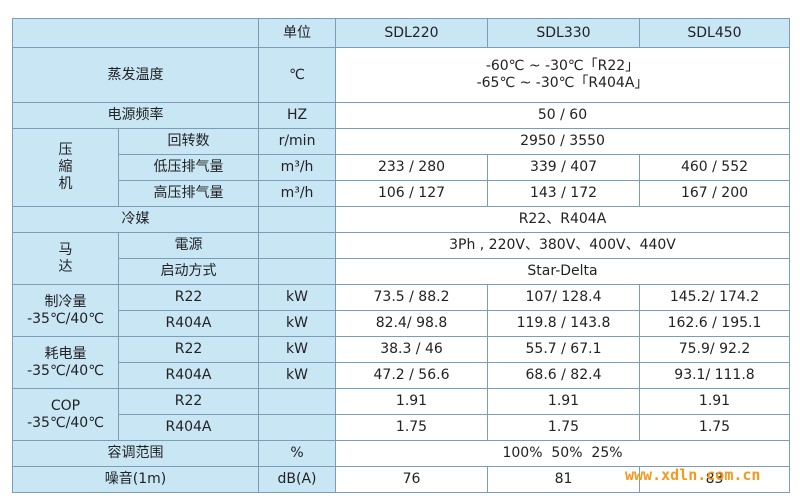  What do you see at coordinates (562, 115) in the screenshot?
I see `cell: 50 / 60` at bounding box center [562, 115].